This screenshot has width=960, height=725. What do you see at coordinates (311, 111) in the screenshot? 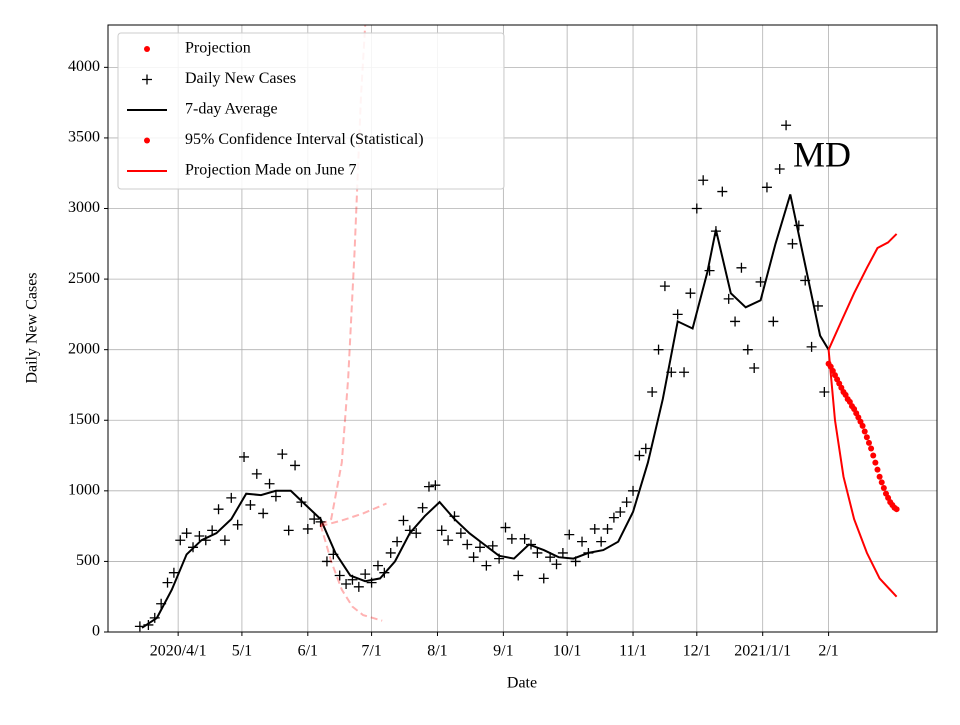
I see `legend-box` at bounding box center [311, 111].